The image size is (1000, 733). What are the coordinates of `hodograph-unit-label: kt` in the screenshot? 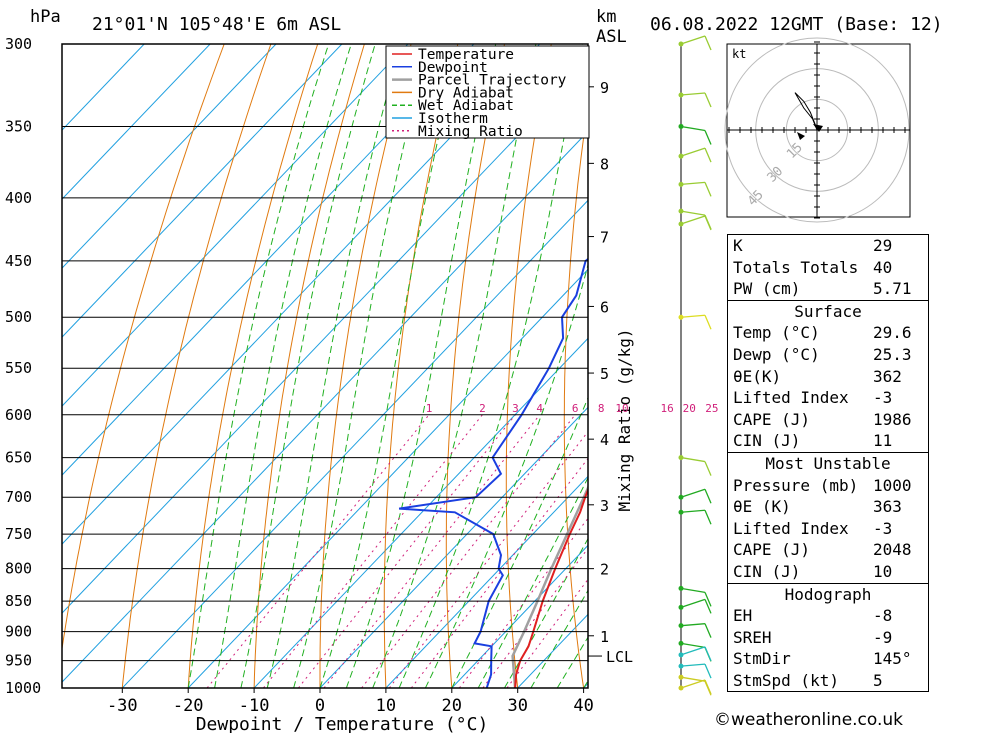 It's located at (739, 54).